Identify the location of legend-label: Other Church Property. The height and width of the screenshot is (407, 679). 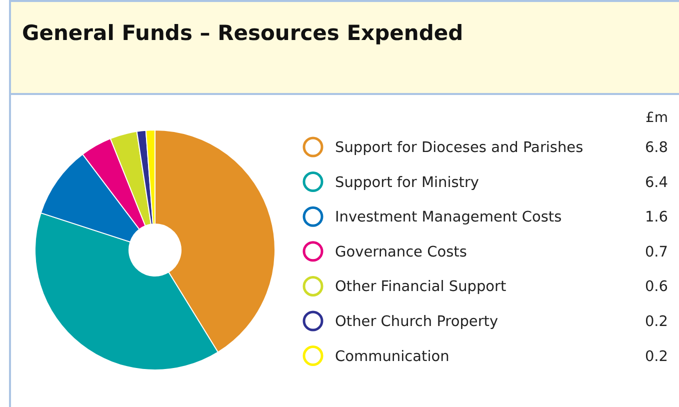
(416, 322).